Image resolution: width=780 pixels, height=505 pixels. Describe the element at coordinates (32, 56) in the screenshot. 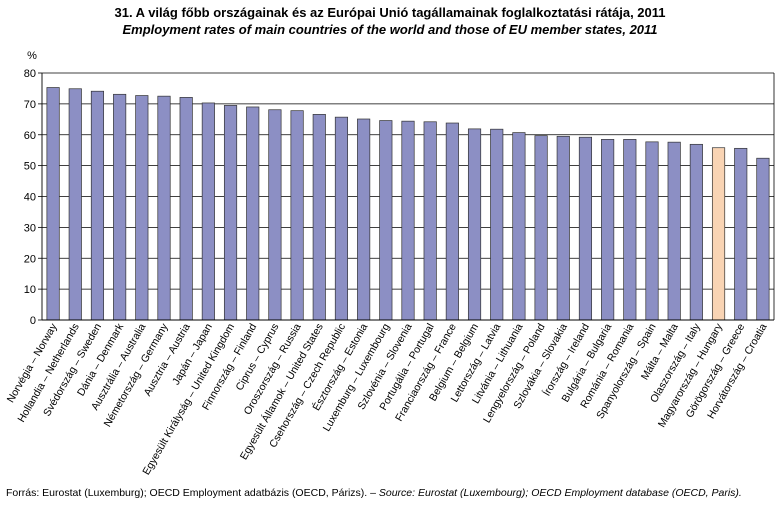

I see `y-axis-label: %` at that location.